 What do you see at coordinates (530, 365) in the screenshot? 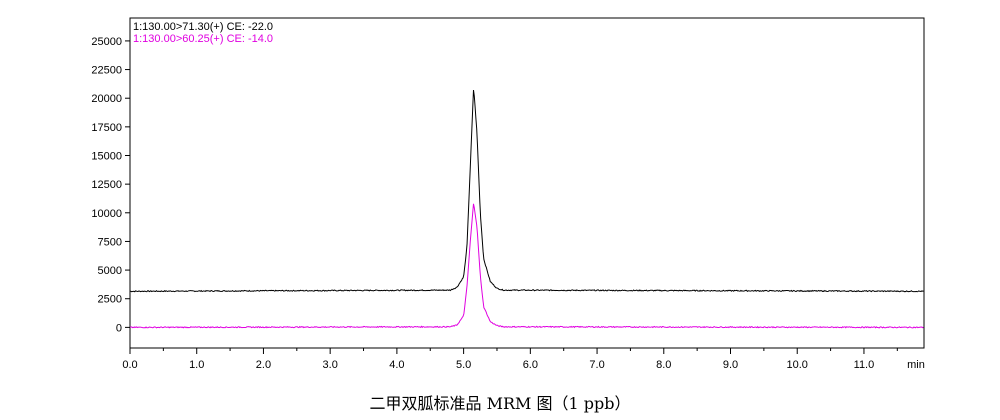
I see `x-tick-label: 6.0` at bounding box center [530, 365].